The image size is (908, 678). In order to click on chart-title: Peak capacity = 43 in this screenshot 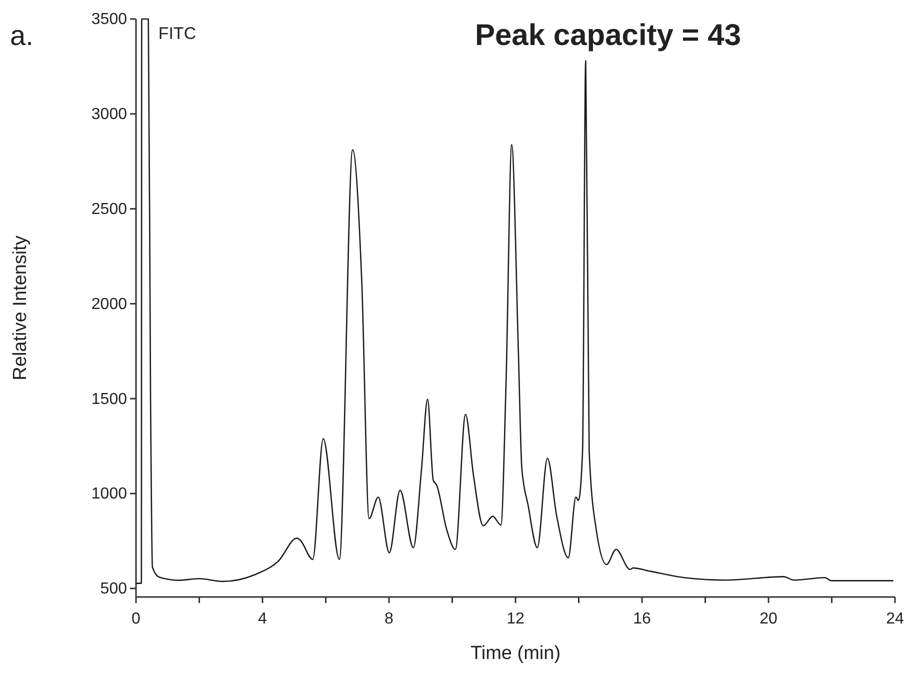, I will do `click(608, 35)`.